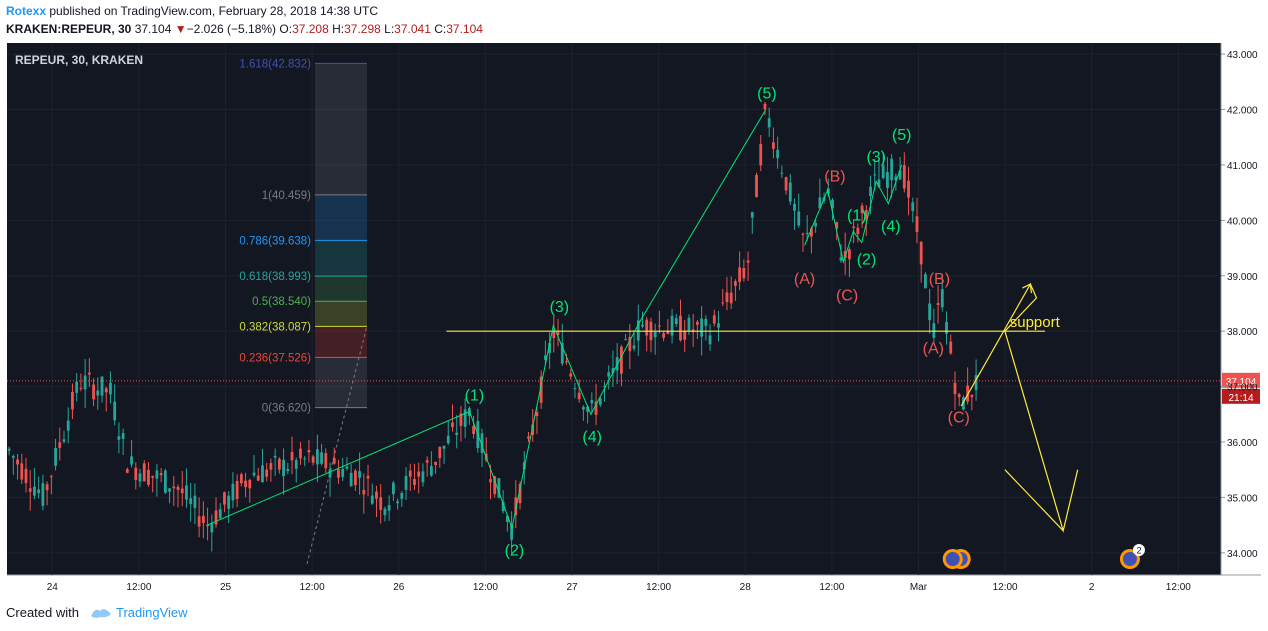 This screenshot has width=1268, height=631. What do you see at coordinates (1242, 221) in the screenshot?
I see `y-tick-label: 40.000` at bounding box center [1242, 221].